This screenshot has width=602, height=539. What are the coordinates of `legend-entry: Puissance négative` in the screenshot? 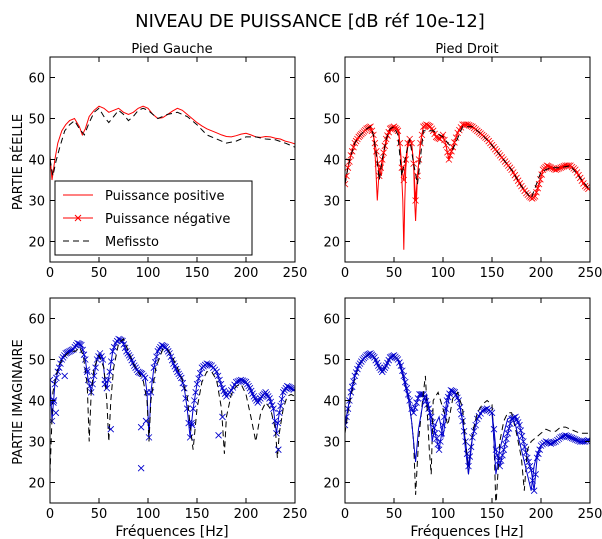 It's located at (146, 219).